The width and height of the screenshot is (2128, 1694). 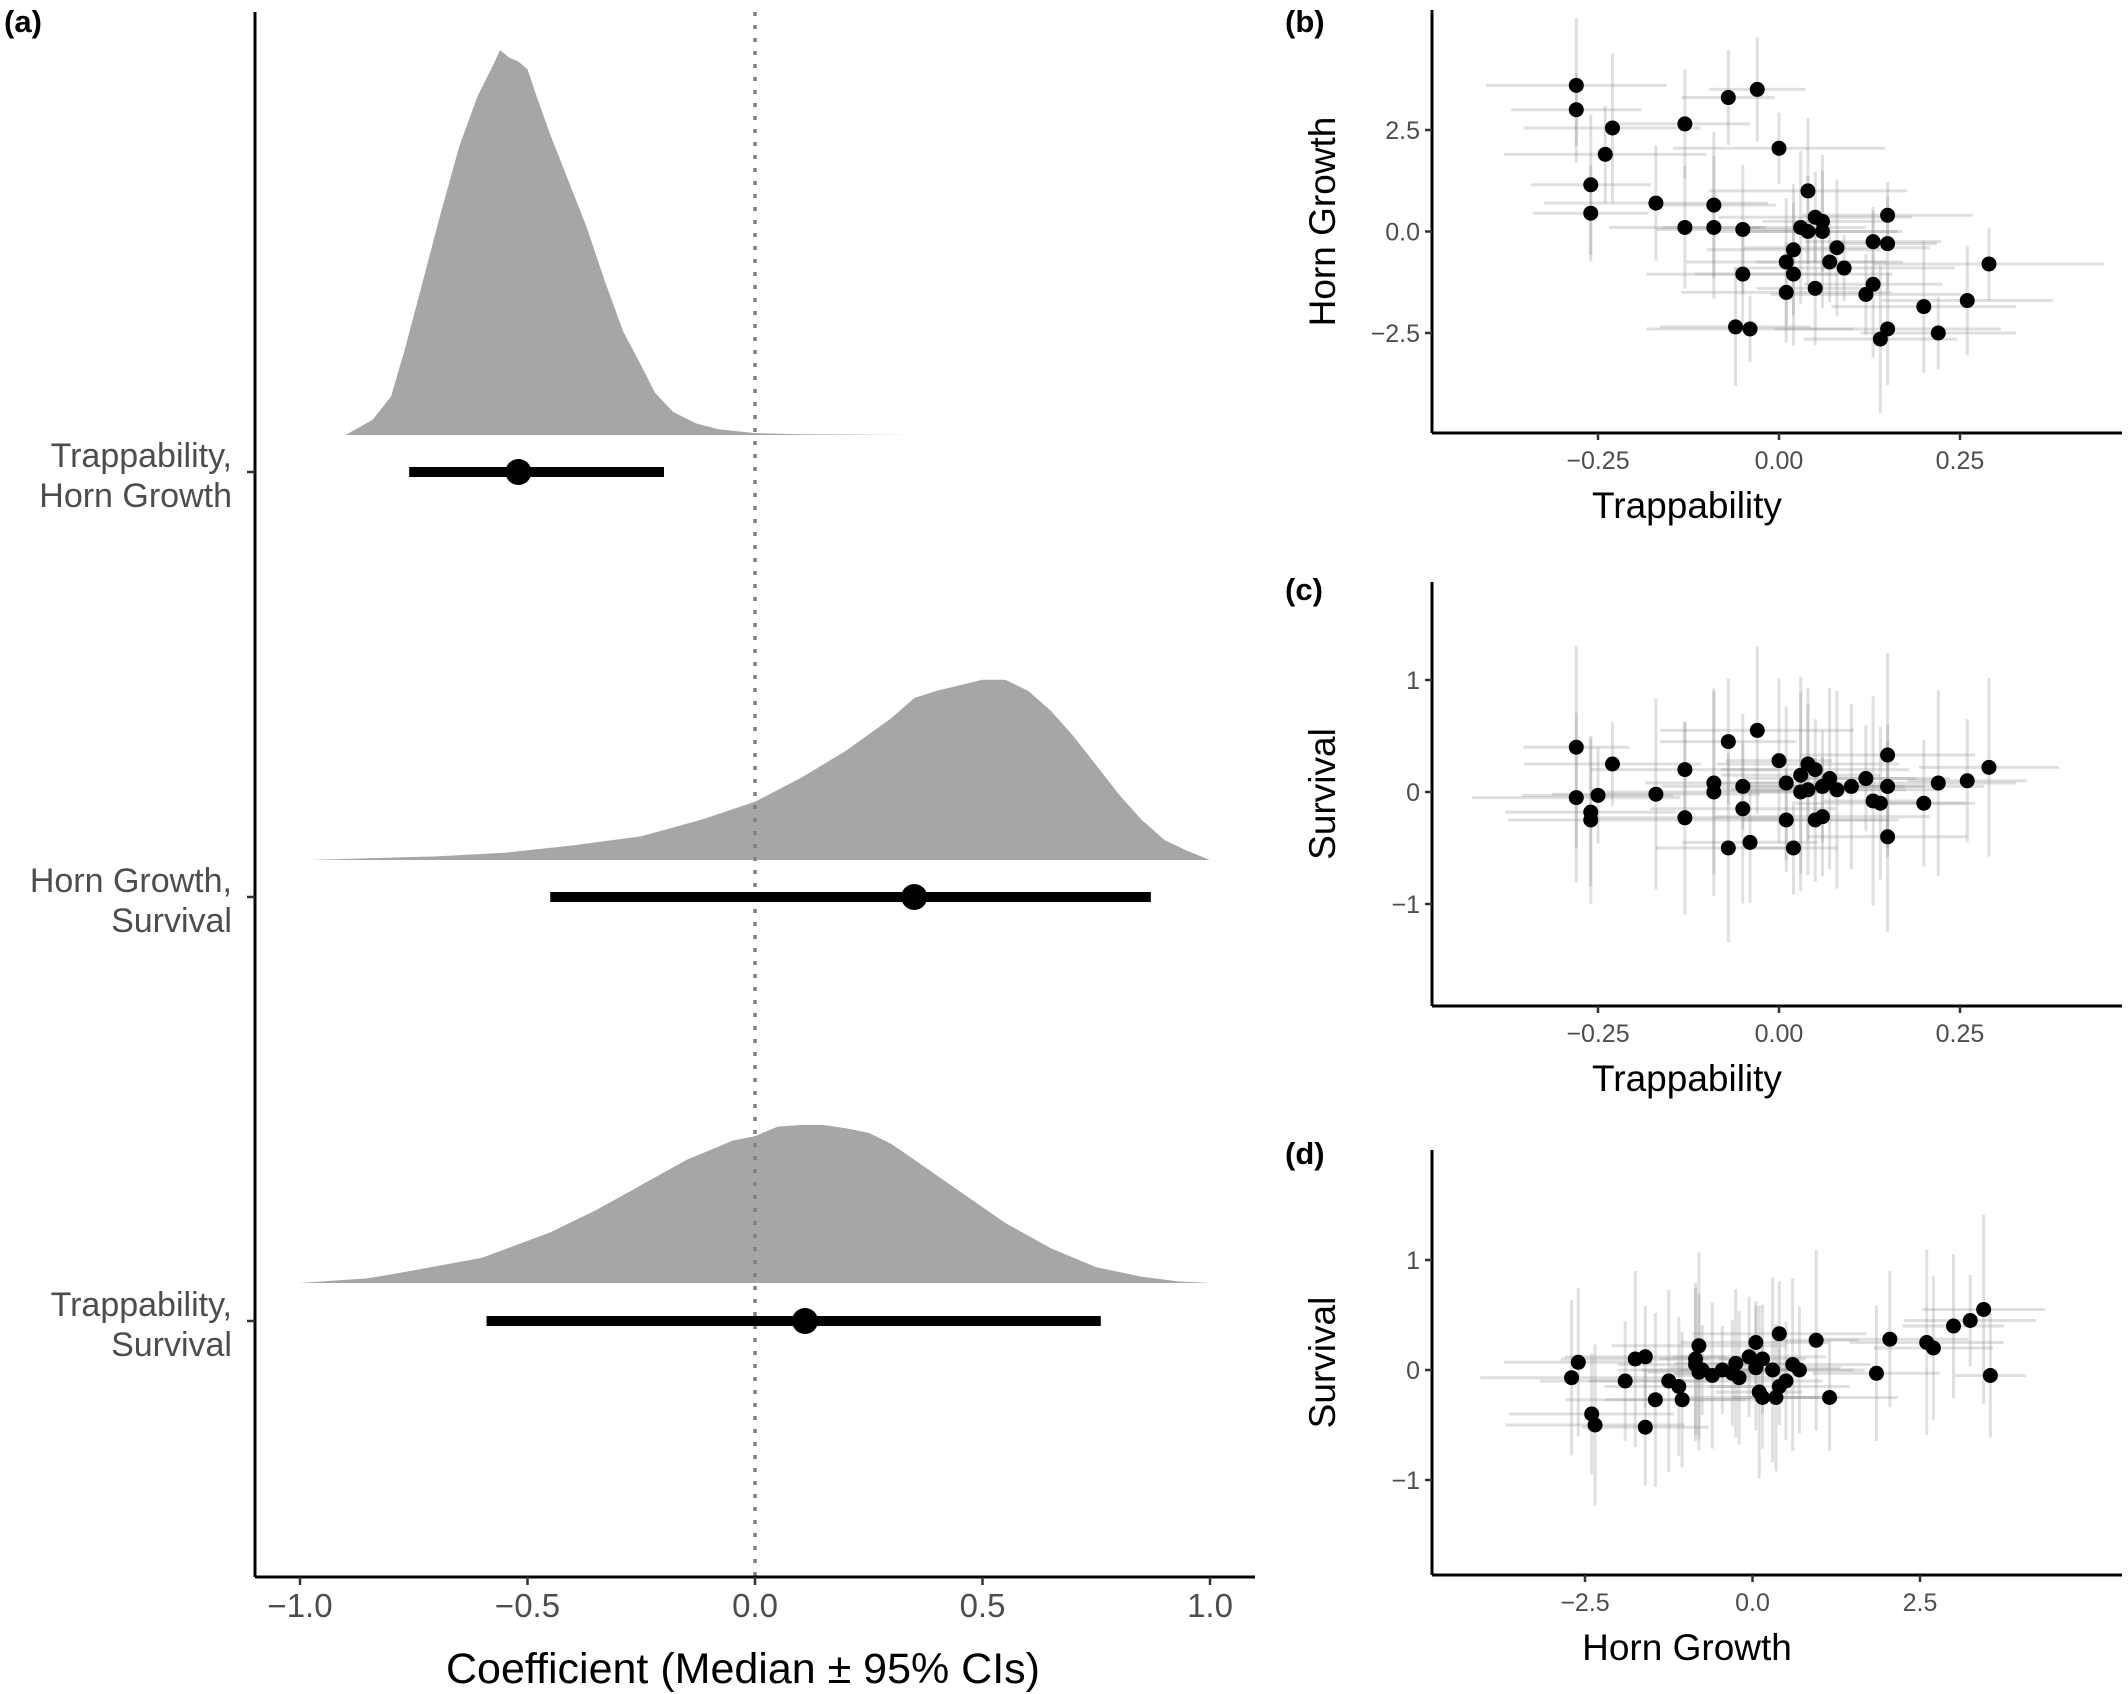 I want to click on y-tick-label-0-1: Horn Growth, so click(x=135, y=496).